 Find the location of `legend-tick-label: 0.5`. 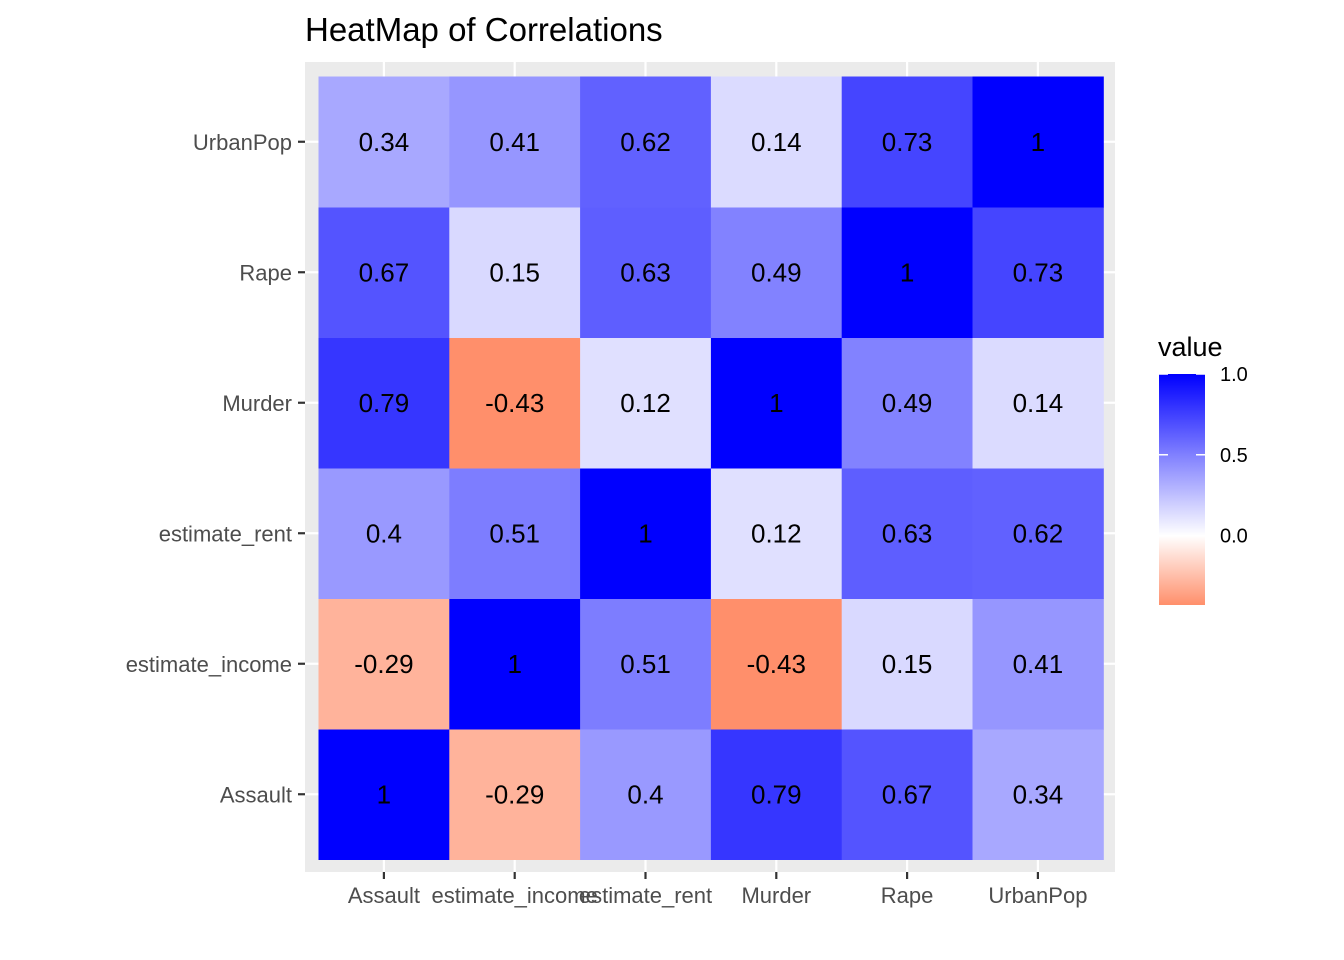

legend-tick-label: 0.5 is located at coordinates (1234, 456).